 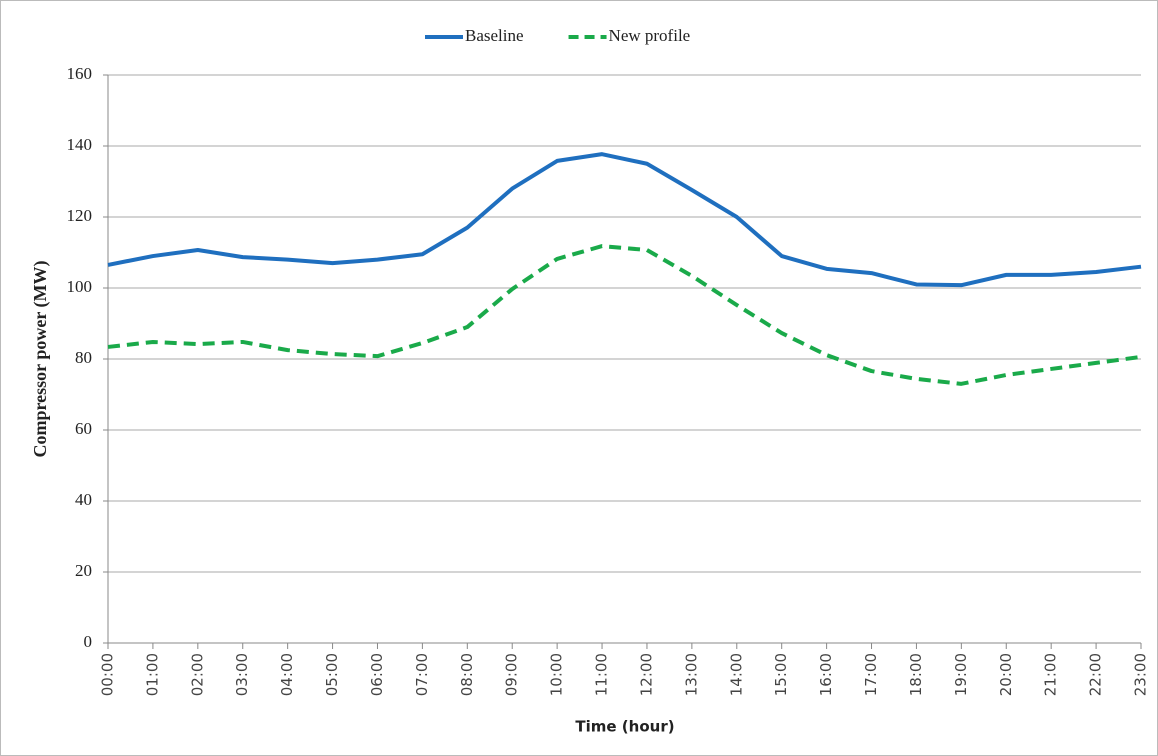 I want to click on y-tick-label: 60, so click(x=83, y=428).